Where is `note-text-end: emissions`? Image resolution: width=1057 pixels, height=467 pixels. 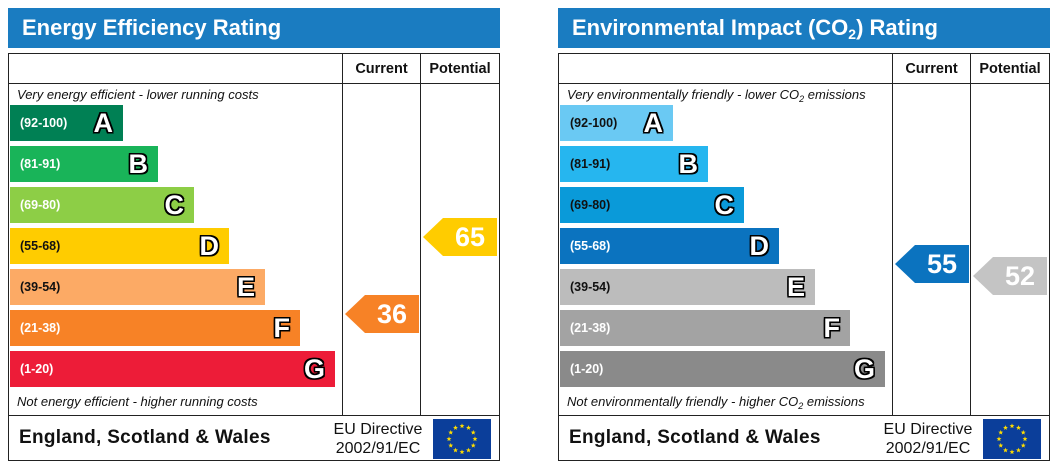
note-text-end: emissions is located at coordinates (834, 401).